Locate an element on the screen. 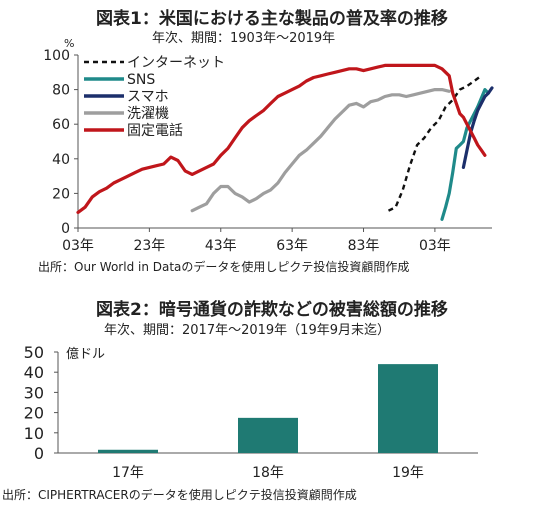  chart1-x-tick-label: 63年 is located at coordinates (292, 246).